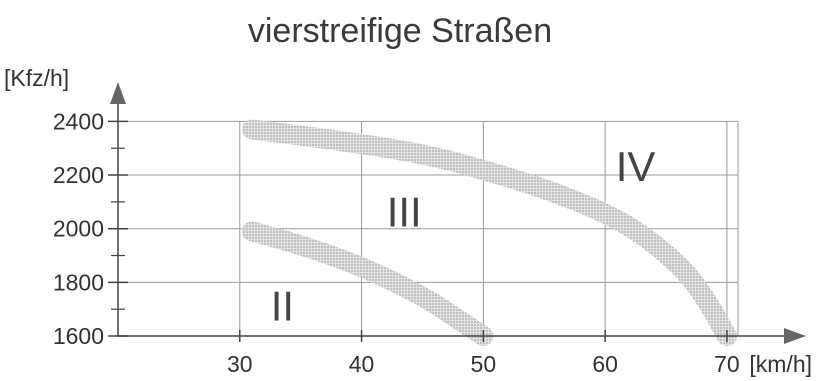  I want to click on chart-title: vierstreifige Straßen, so click(400, 31).